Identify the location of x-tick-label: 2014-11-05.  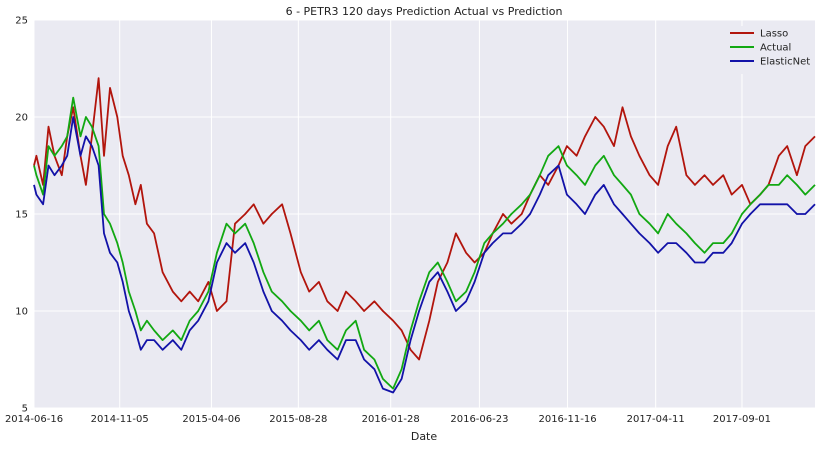
(120, 419).